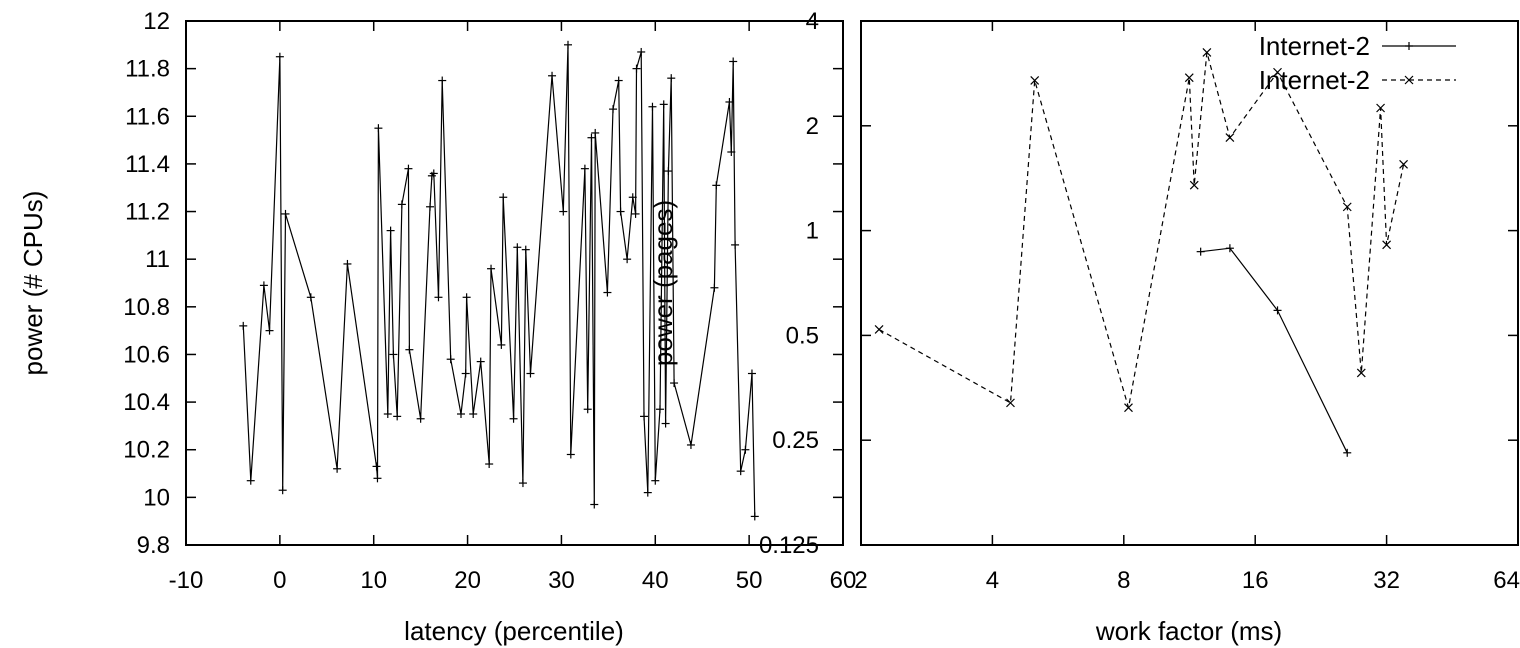  What do you see at coordinates (812, 126) in the screenshot?
I see `right-y-tick-label: 2` at bounding box center [812, 126].